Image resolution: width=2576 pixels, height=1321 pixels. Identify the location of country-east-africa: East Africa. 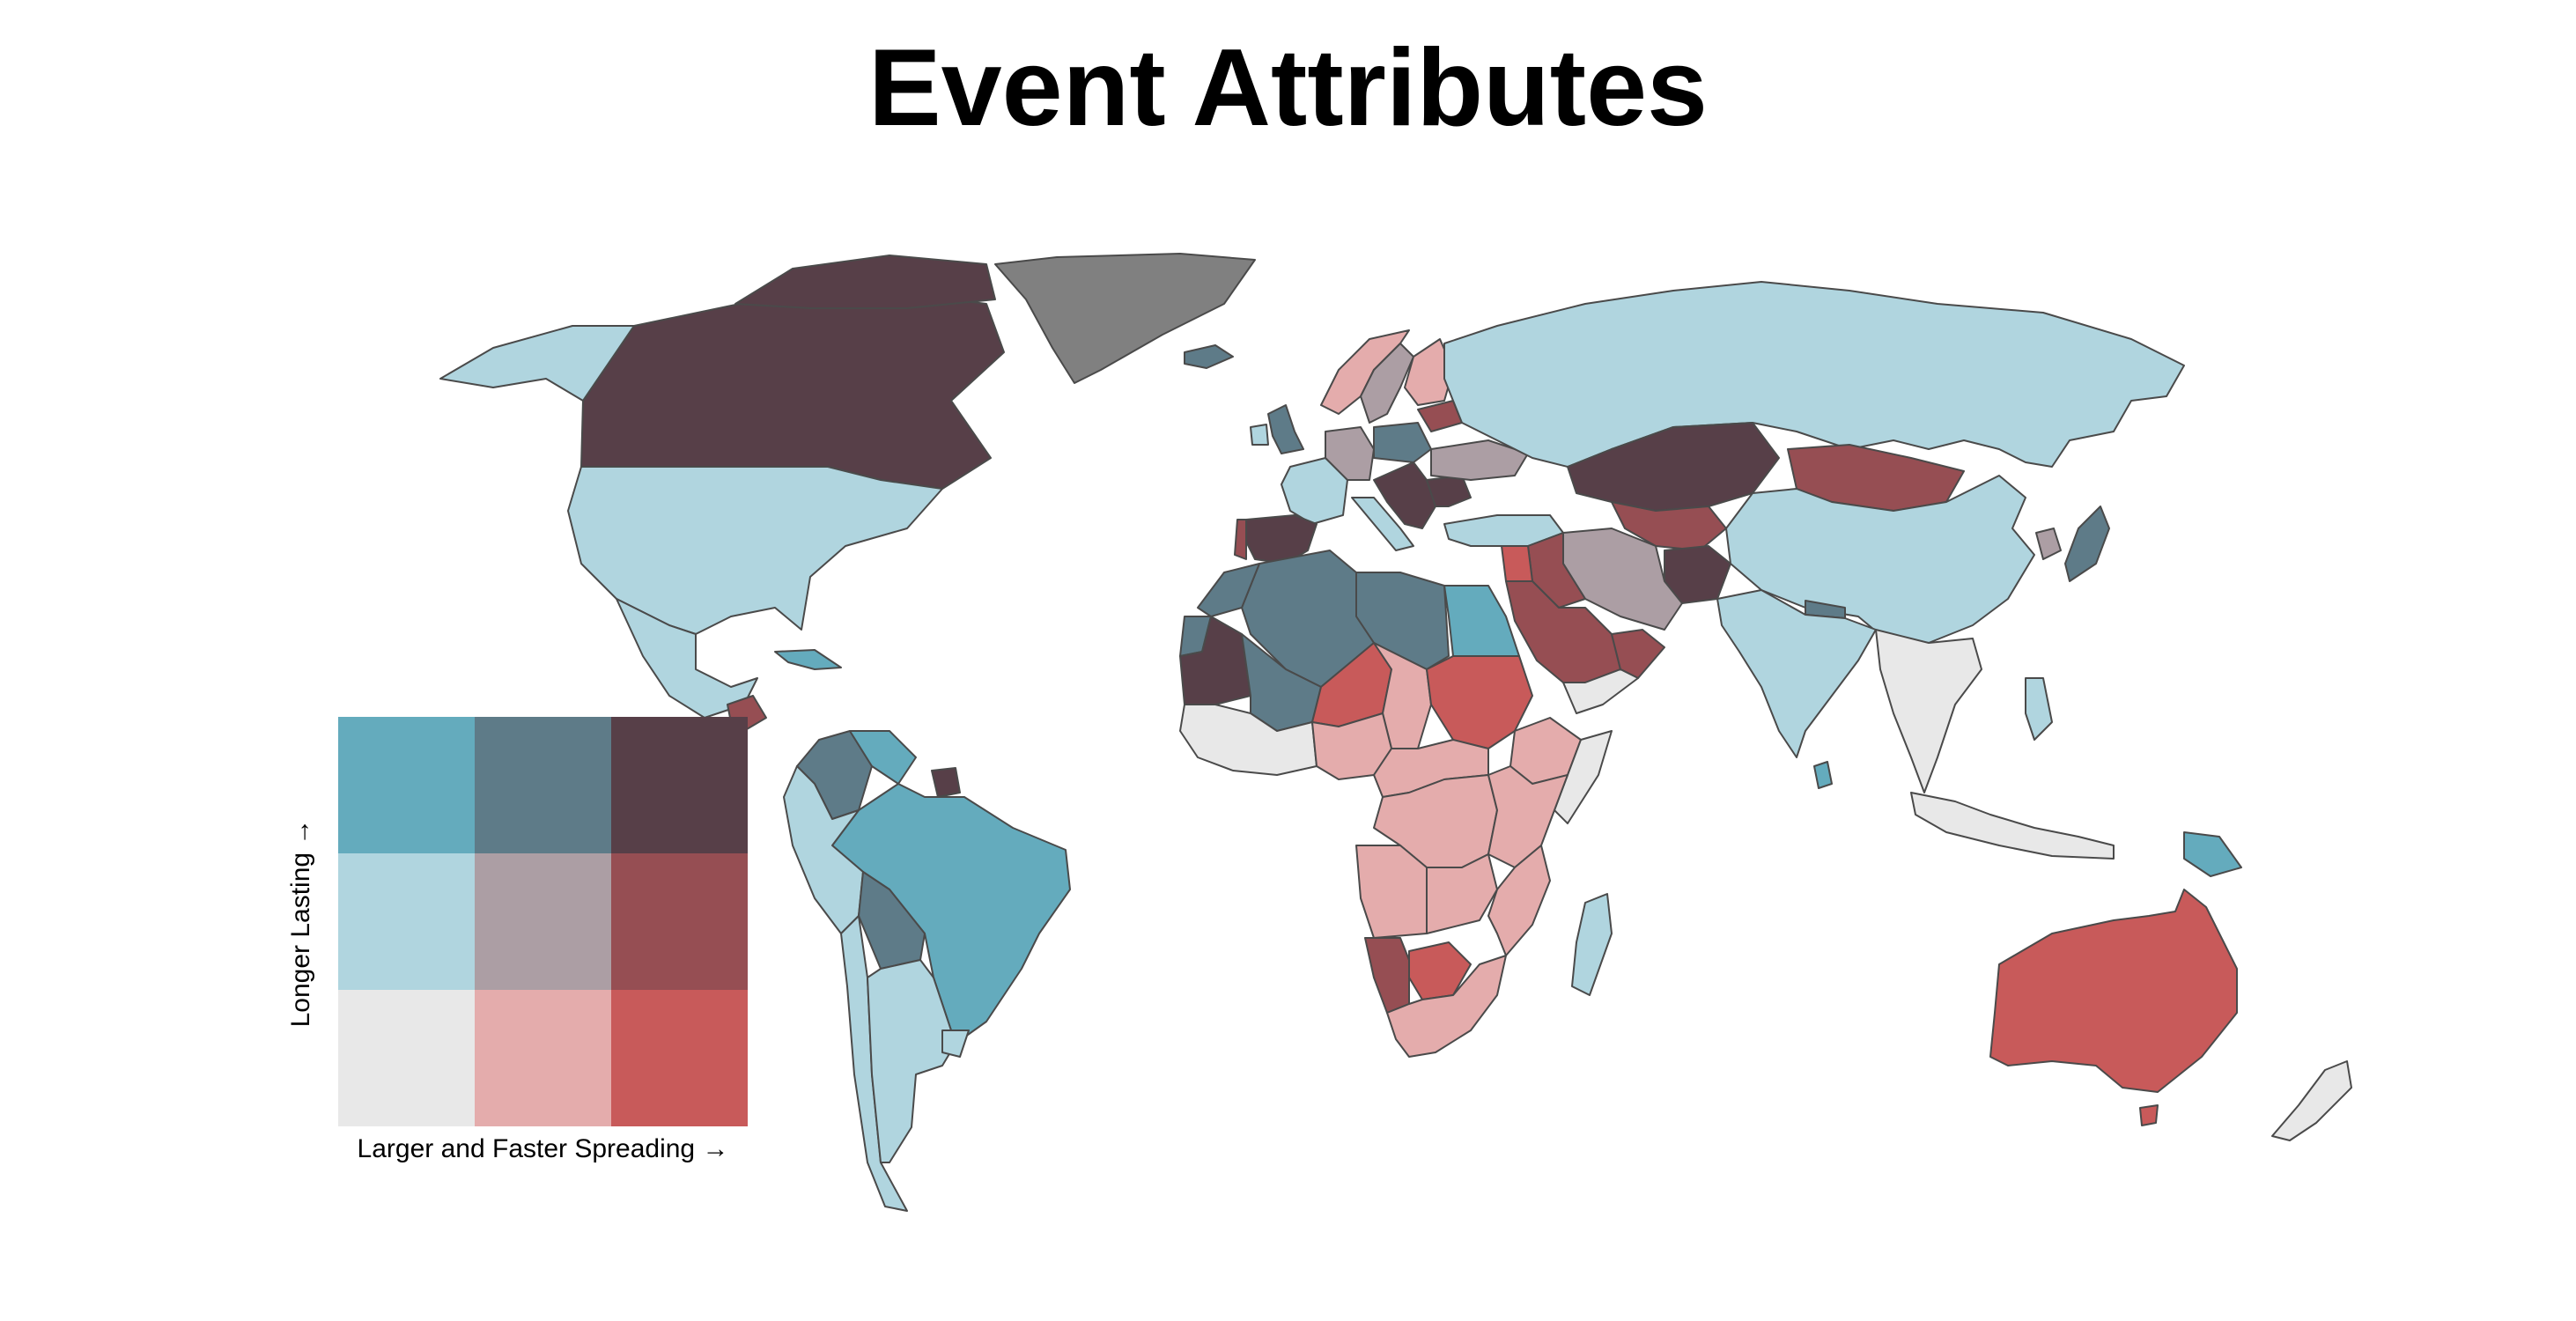
(1527, 817).